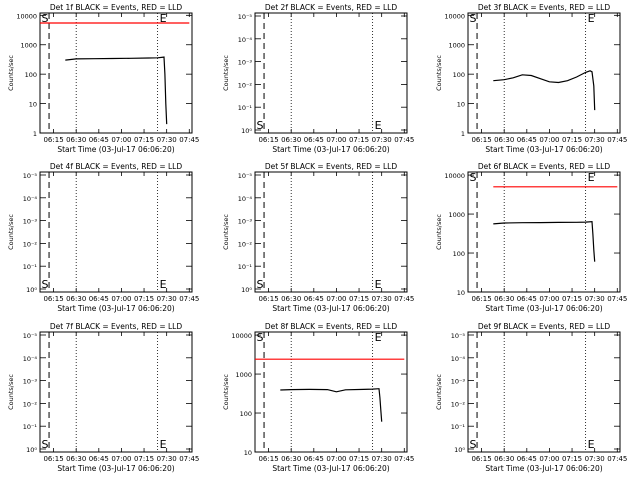 Image resolution: width=640 pixels, height=480 pixels. Describe the element at coordinates (544, 166) in the screenshot. I see `chart-title: Det 6f BLACK = Events, RED = LLD` at that location.